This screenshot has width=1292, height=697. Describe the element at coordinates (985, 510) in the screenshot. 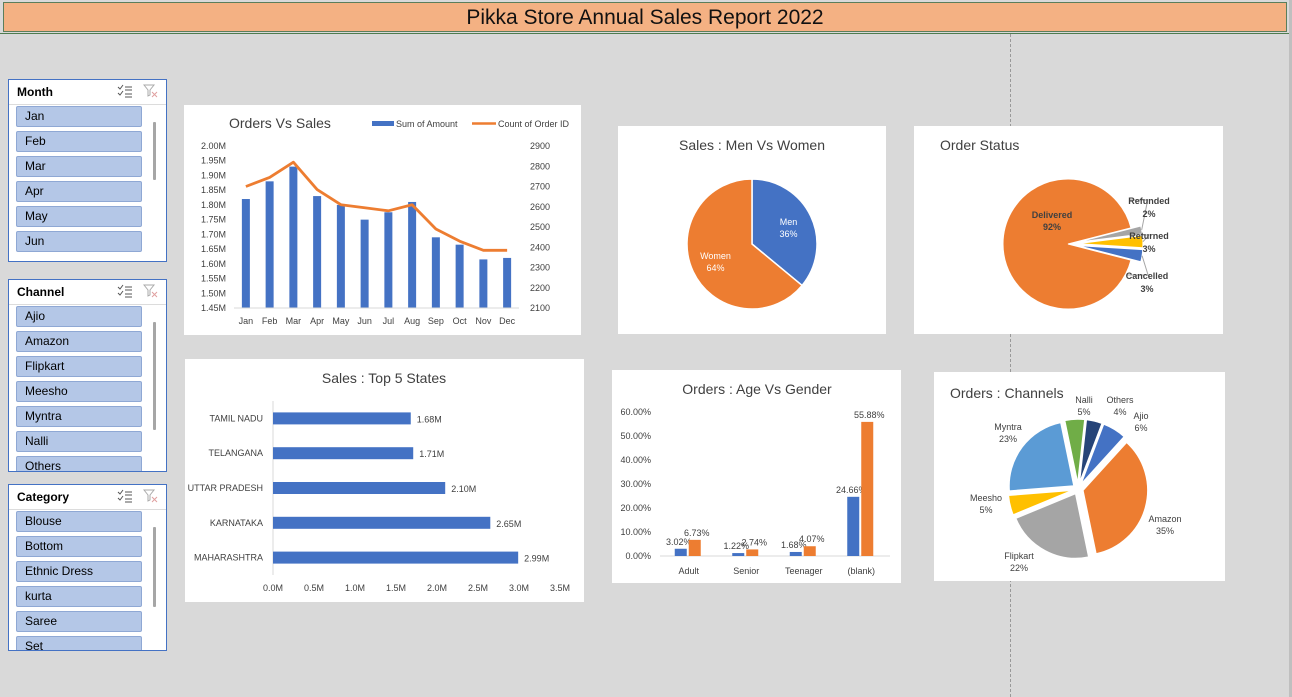

I see `slice-value-meesho: 5%` at that location.